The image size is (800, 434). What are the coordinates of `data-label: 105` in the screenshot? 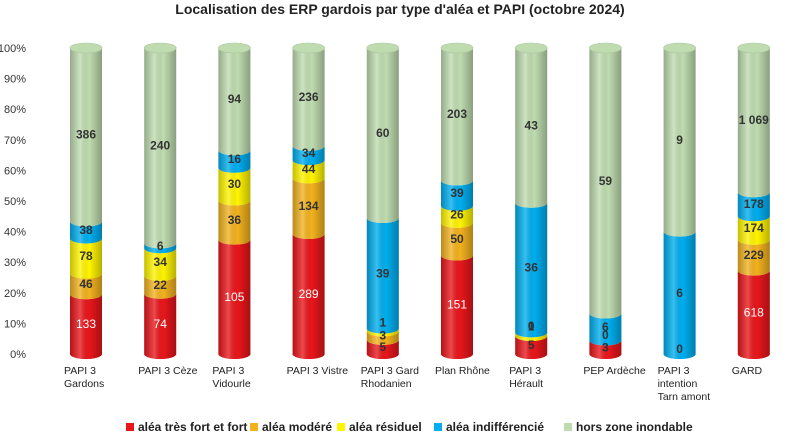 It's located at (234, 297).